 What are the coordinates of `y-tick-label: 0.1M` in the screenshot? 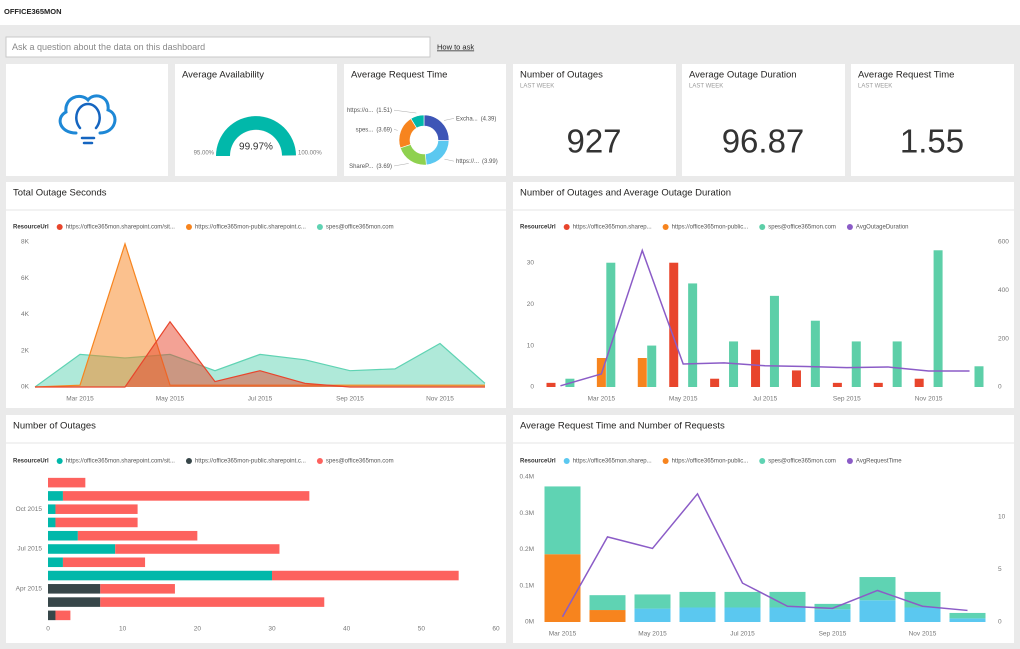 It's located at (527, 585).